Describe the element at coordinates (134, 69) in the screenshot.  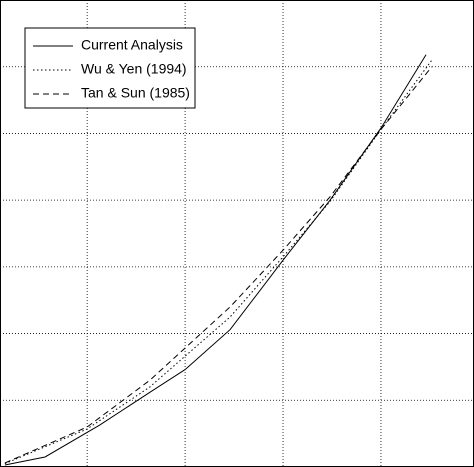
I see `legend-label: Wu & Yen (1994)` at that location.